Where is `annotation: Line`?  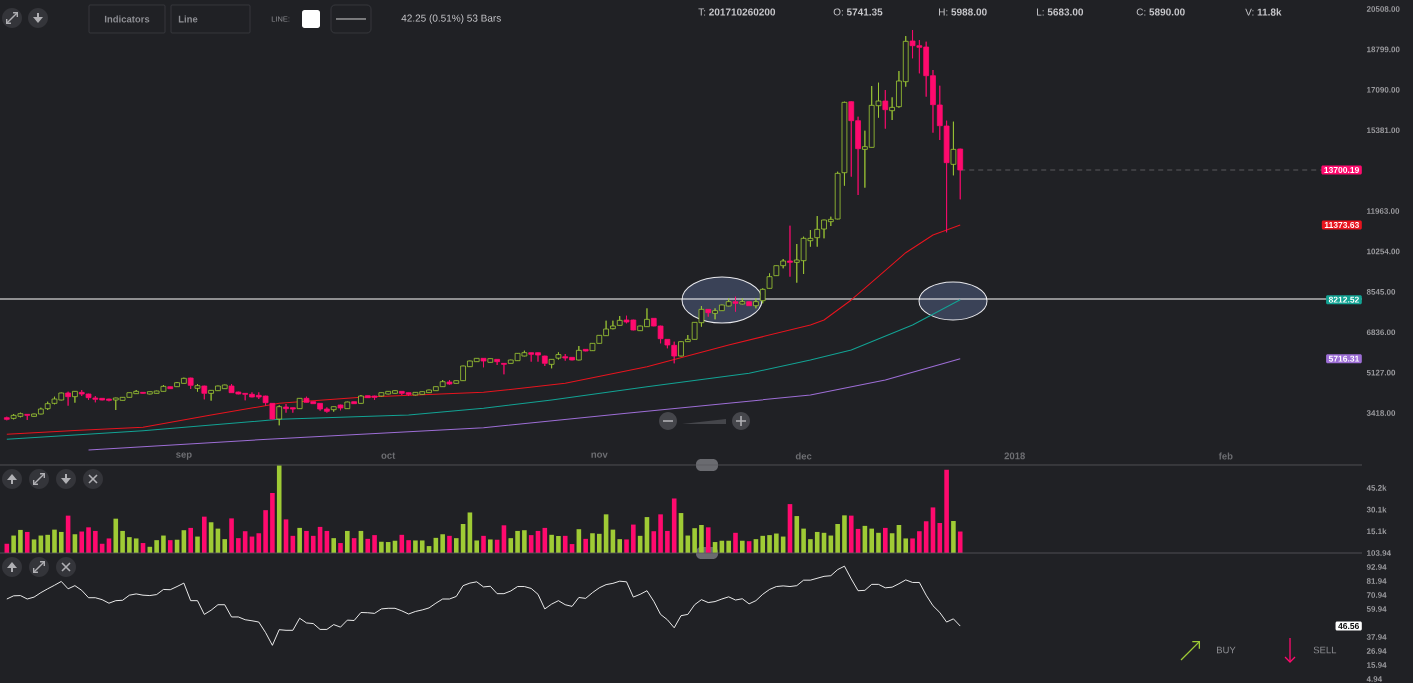 annotation: Line is located at coordinates (188, 19).